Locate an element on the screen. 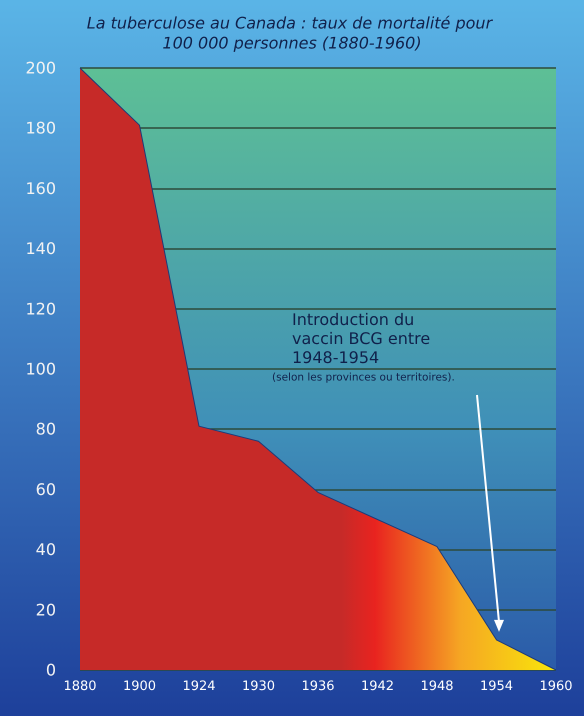 Image resolution: width=584 pixels, height=716 pixels. y-tick-label: 60 is located at coordinates (46, 489).